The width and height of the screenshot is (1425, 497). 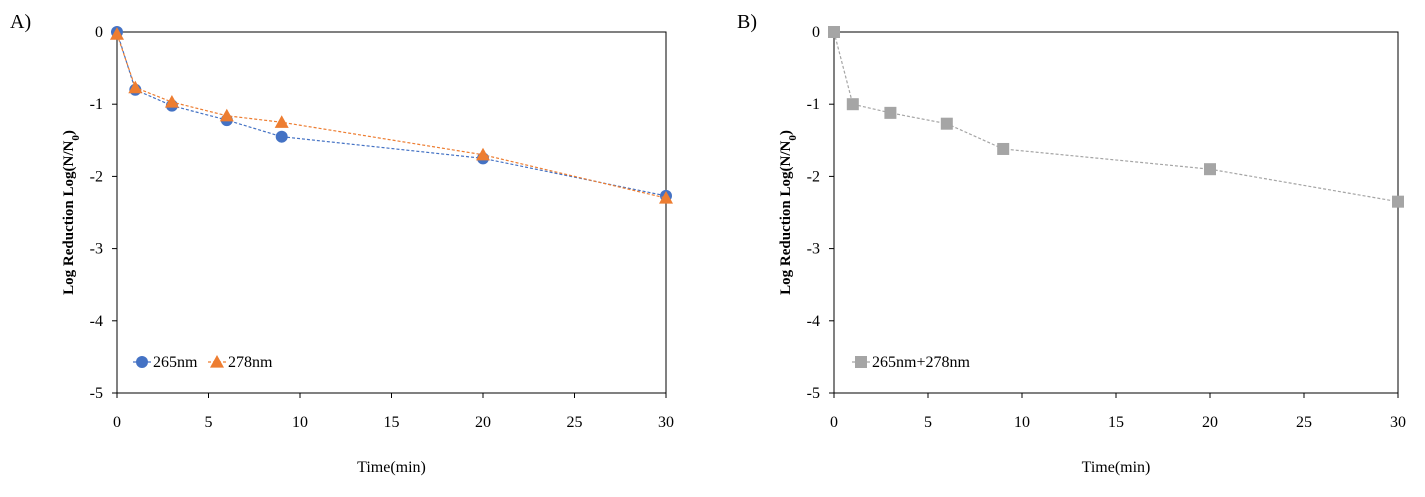 What do you see at coordinates (203, 362) in the screenshot?
I see `legend: 265nm 278nm` at bounding box center [203, 362].